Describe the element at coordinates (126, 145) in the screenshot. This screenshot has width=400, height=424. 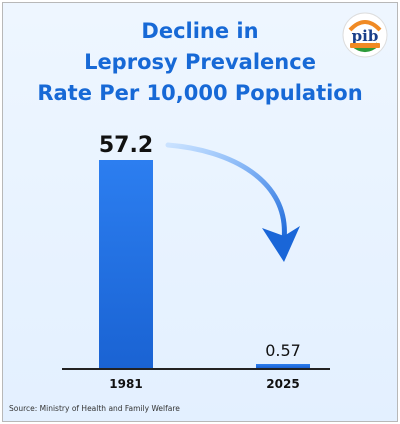
I see `data-label-1981: 57.2` at that location.